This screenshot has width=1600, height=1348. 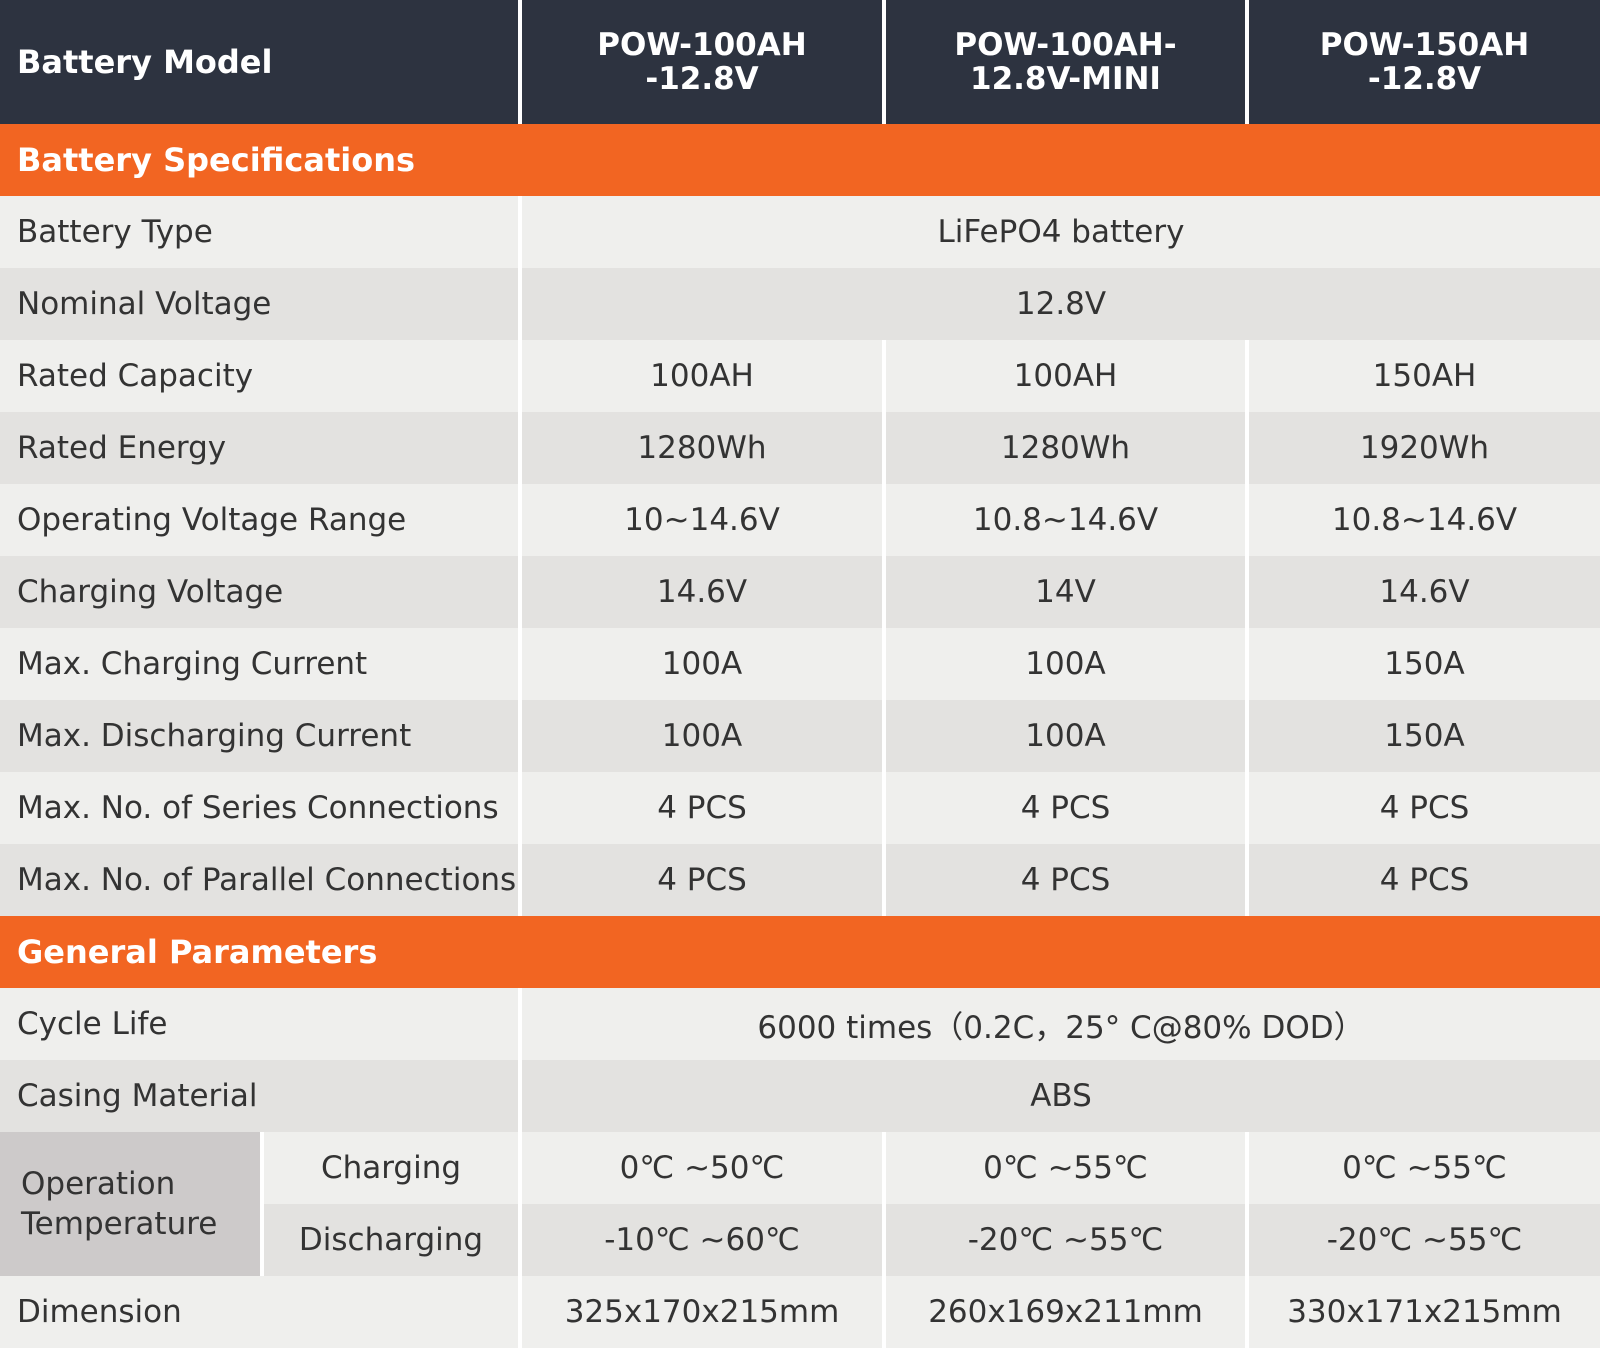 What do you see at coordinates (1066, 592) in the screenshot?
I see `value-cell: 14V` at bounding box center [1066, 592].